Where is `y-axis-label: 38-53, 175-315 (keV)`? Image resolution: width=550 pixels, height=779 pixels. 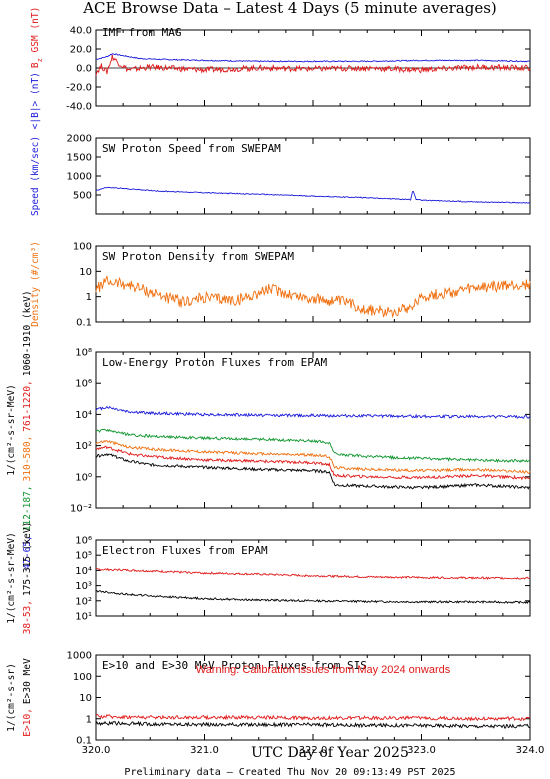
y-axis-label: 38-53, 175-315 (keV) is located at coordinates (27, 578).